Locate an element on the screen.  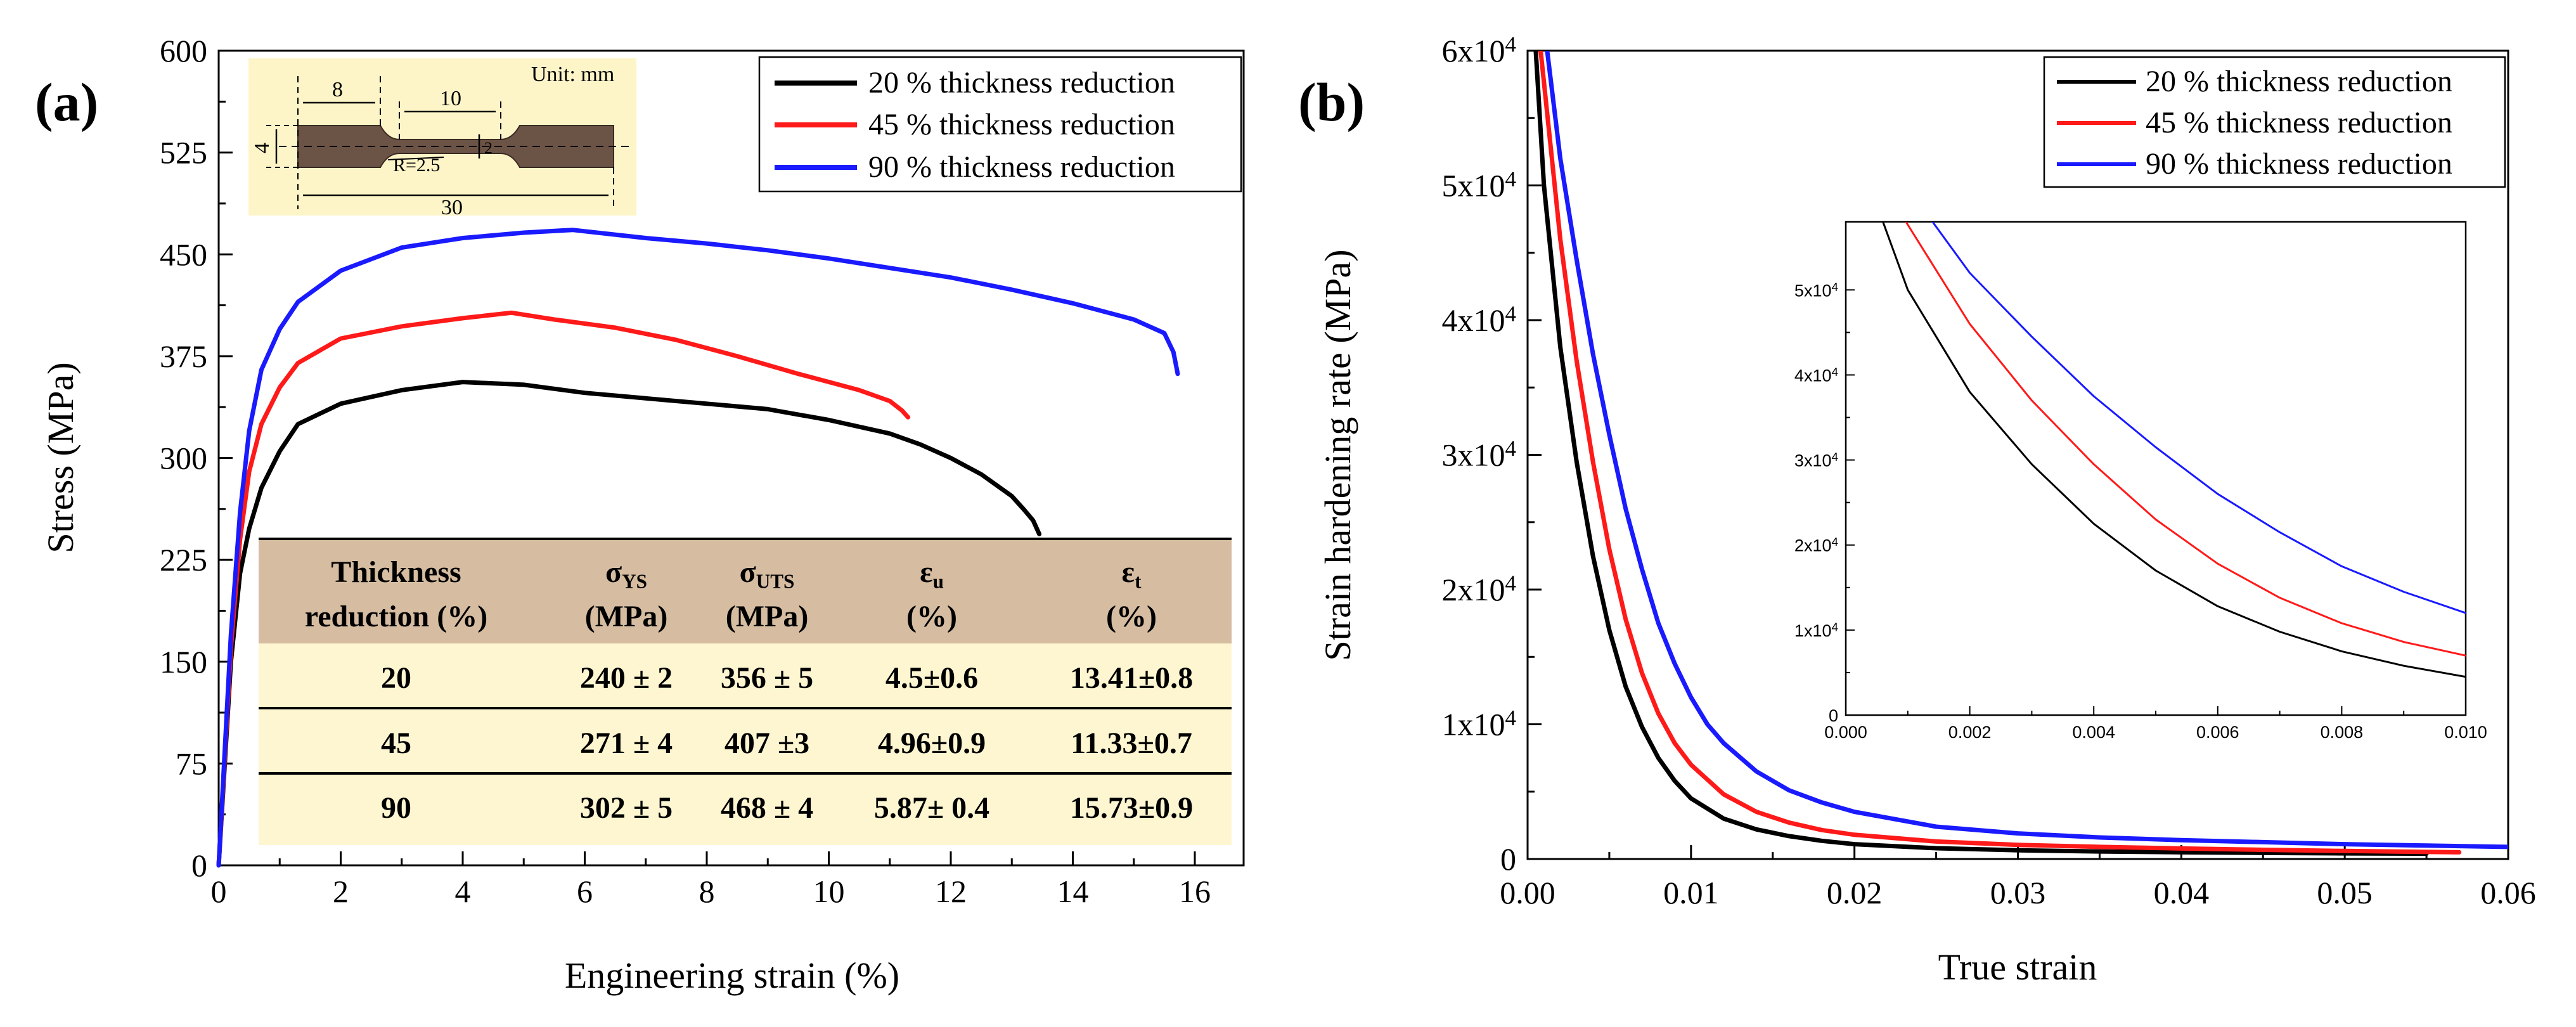
panel-b-y-tick-label: 5x104 is located at coordinates (1480, 185).